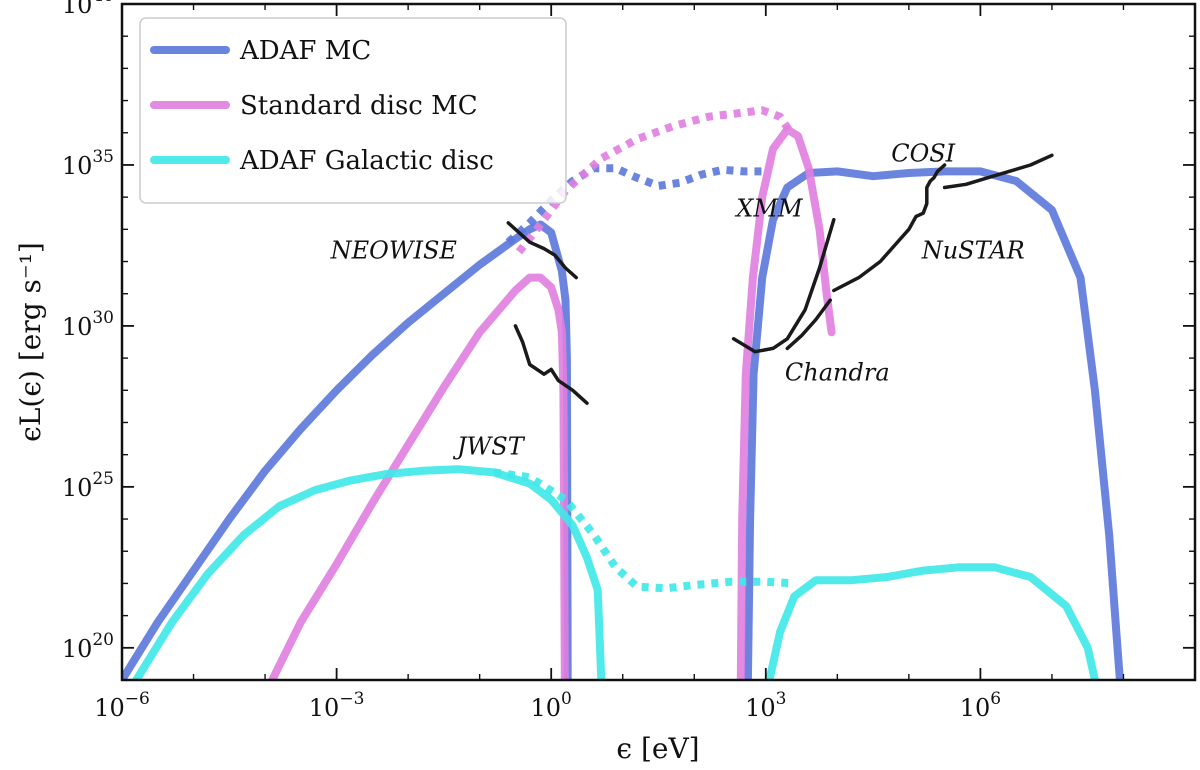 The height and width of the screenshot is (770, 1200). What do you see at coordinates (489, 447) in the screenshot?
I see `instrument-label-jwst: JWST` at bounding box center [489, 447].